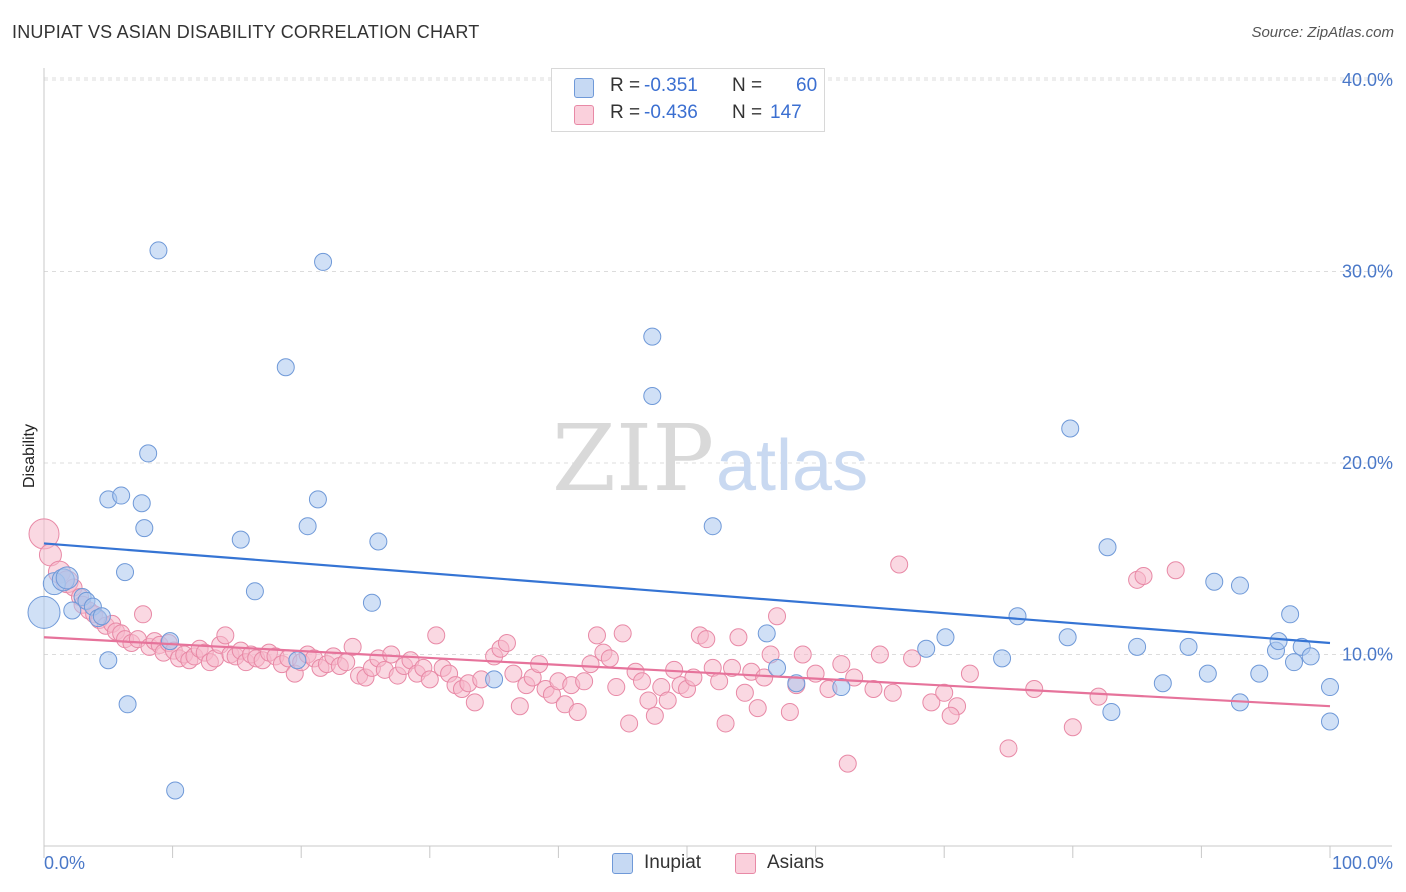  Describe the element at coordinates (1367, 80) in the screenshot. I see `y-tick-label: 40.0%` at that location.